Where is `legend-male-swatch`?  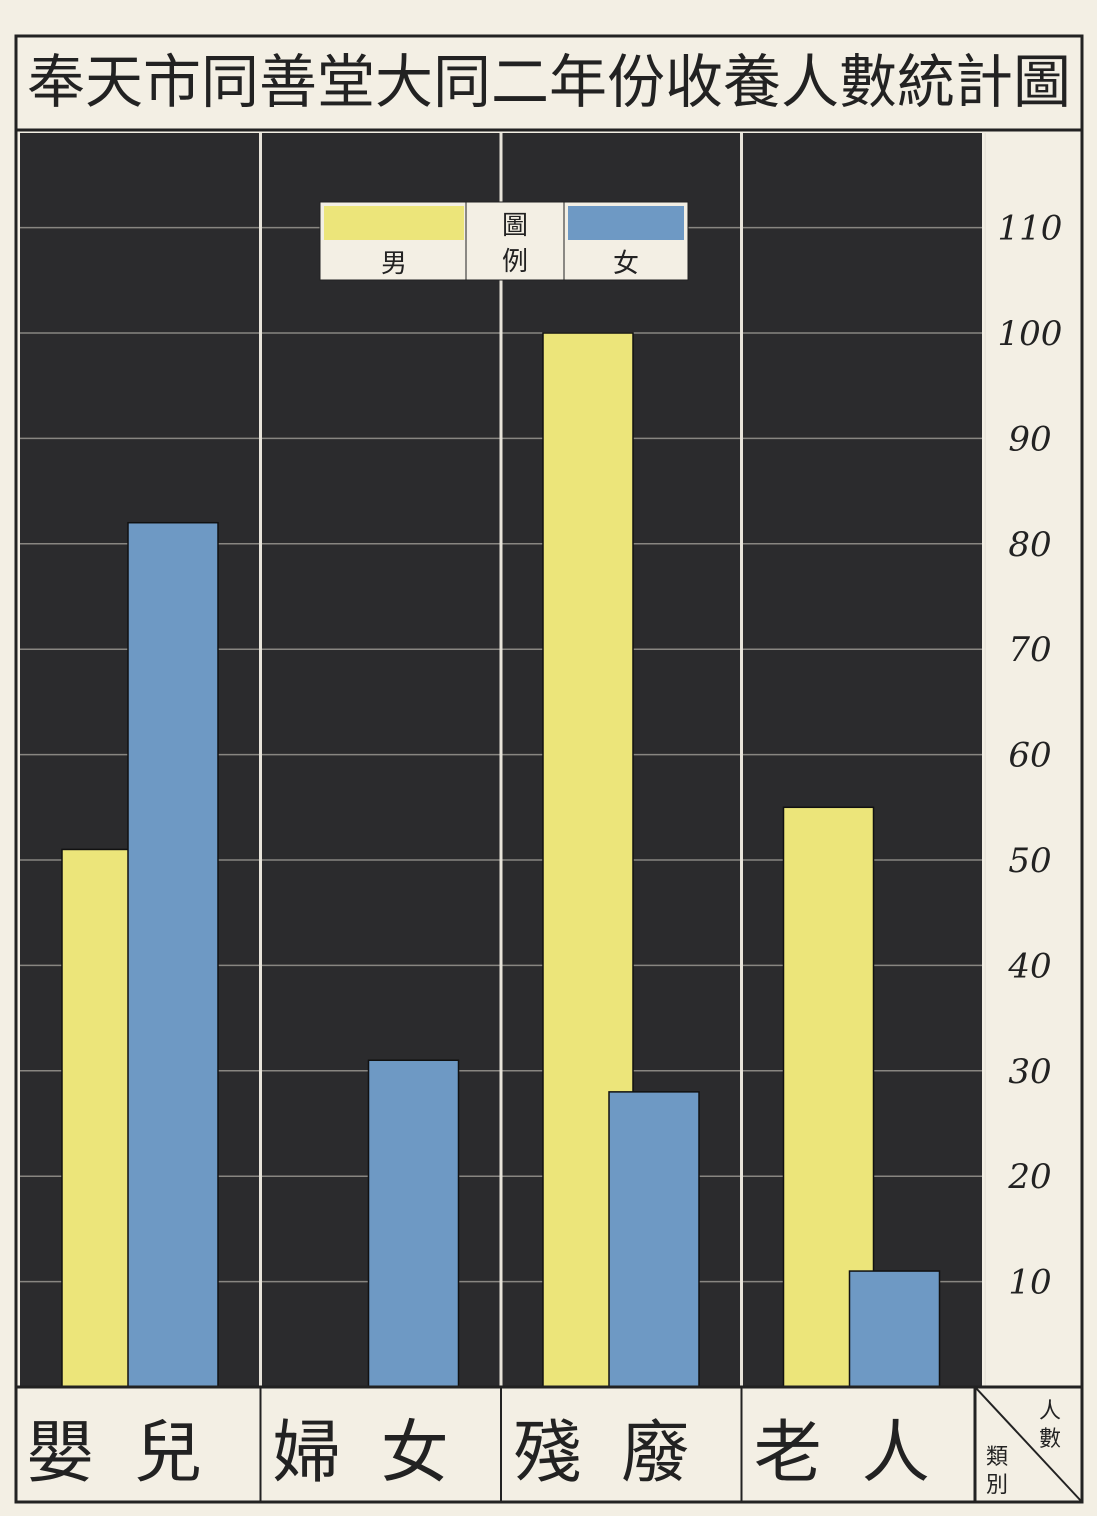 legend-male-swatch is located at coordinates (394, 223).